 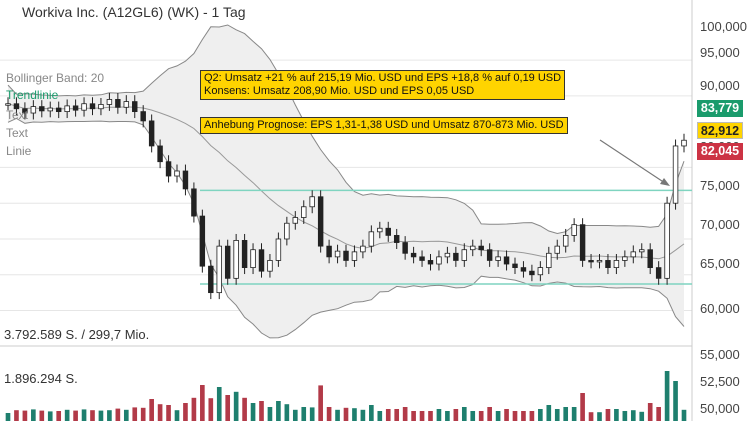 What do you see at coordinates (32, 95) in the screenshot?
I see `legend-trendline: Trendlinie` at bounding box center [32, 95].